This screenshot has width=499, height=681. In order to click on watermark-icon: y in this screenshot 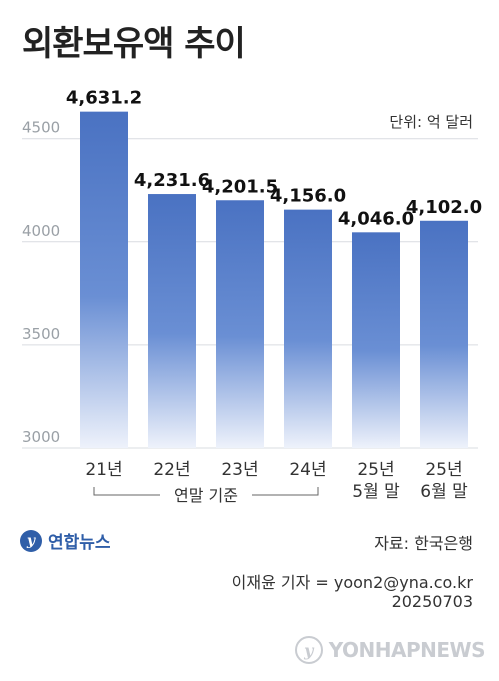, I will do `click(308, 650)`.